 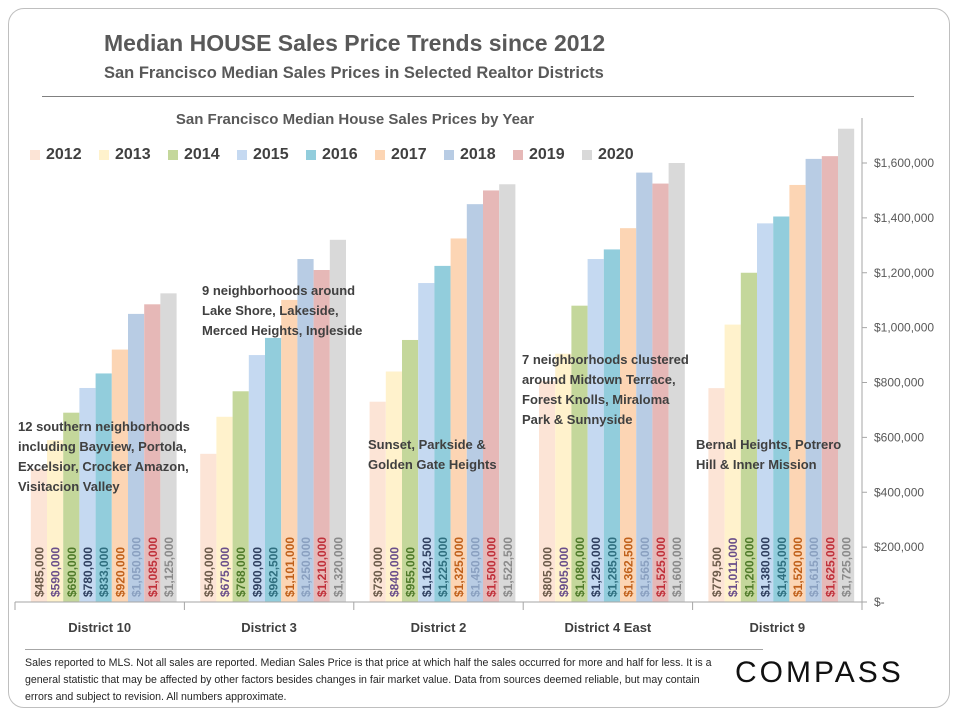 I want to click on annotation-line: 7 neighborhoods clustered, so click(x=605, y=359).